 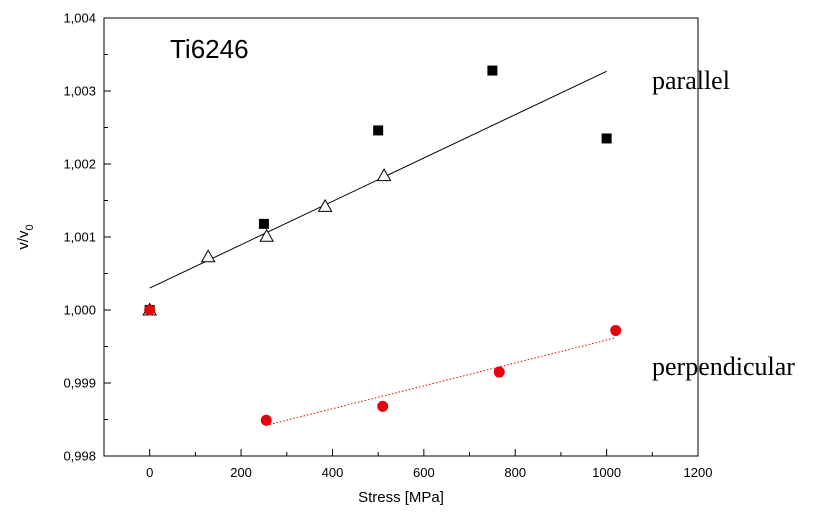 I want to click on y-axis-title-main: v/v, so click(x=23, y=240).